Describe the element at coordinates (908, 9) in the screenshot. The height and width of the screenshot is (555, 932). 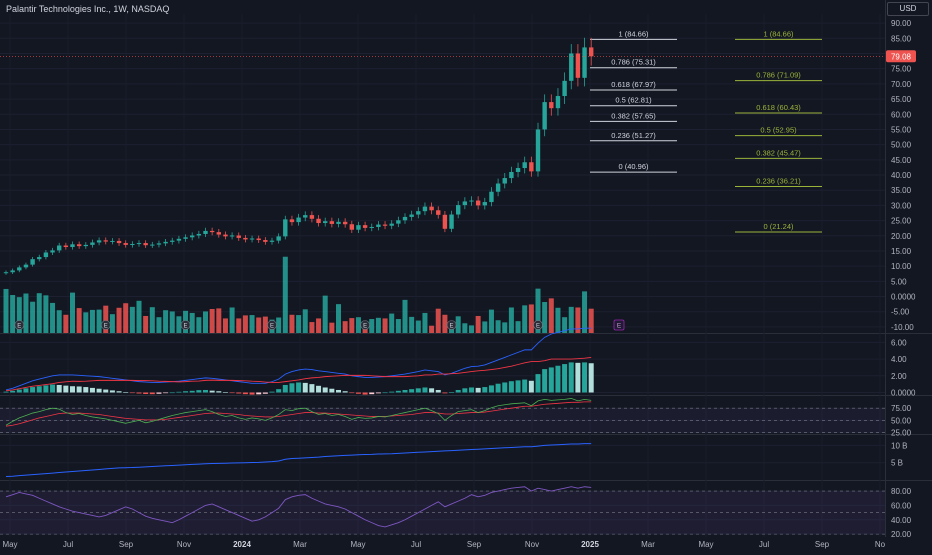
I see `currency-label: USD` at that location.